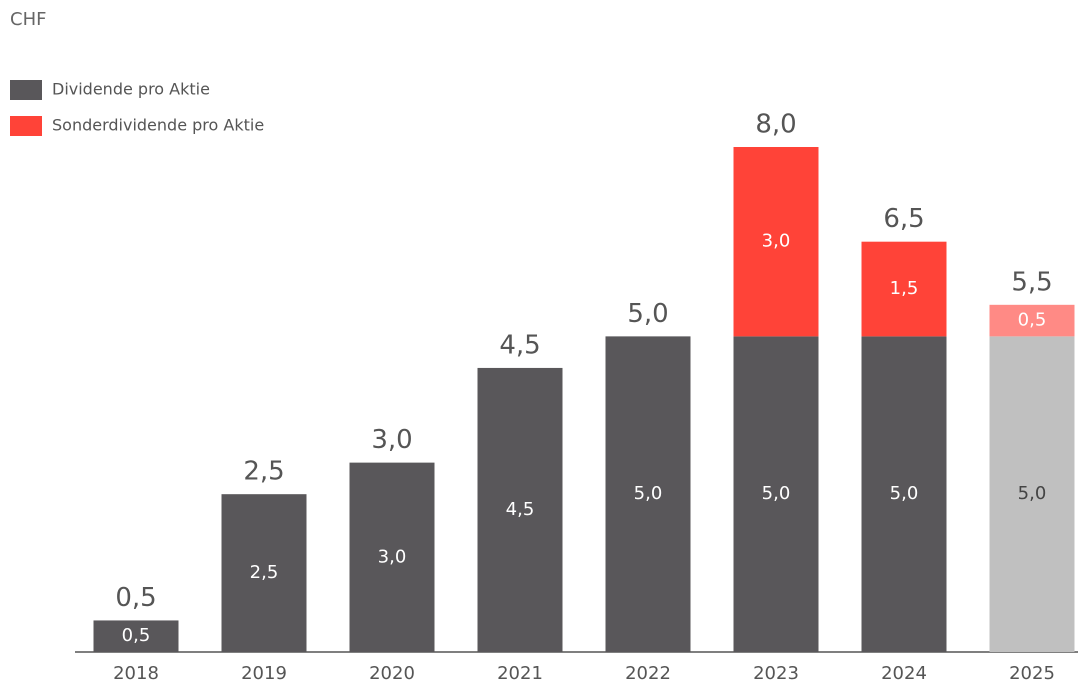 Image resolution: width=1078 pixels, height=691 pixels. Describe the element at coordinates (520, 673) in the screenshot. I see `x-tick-label: 2021` at that location.